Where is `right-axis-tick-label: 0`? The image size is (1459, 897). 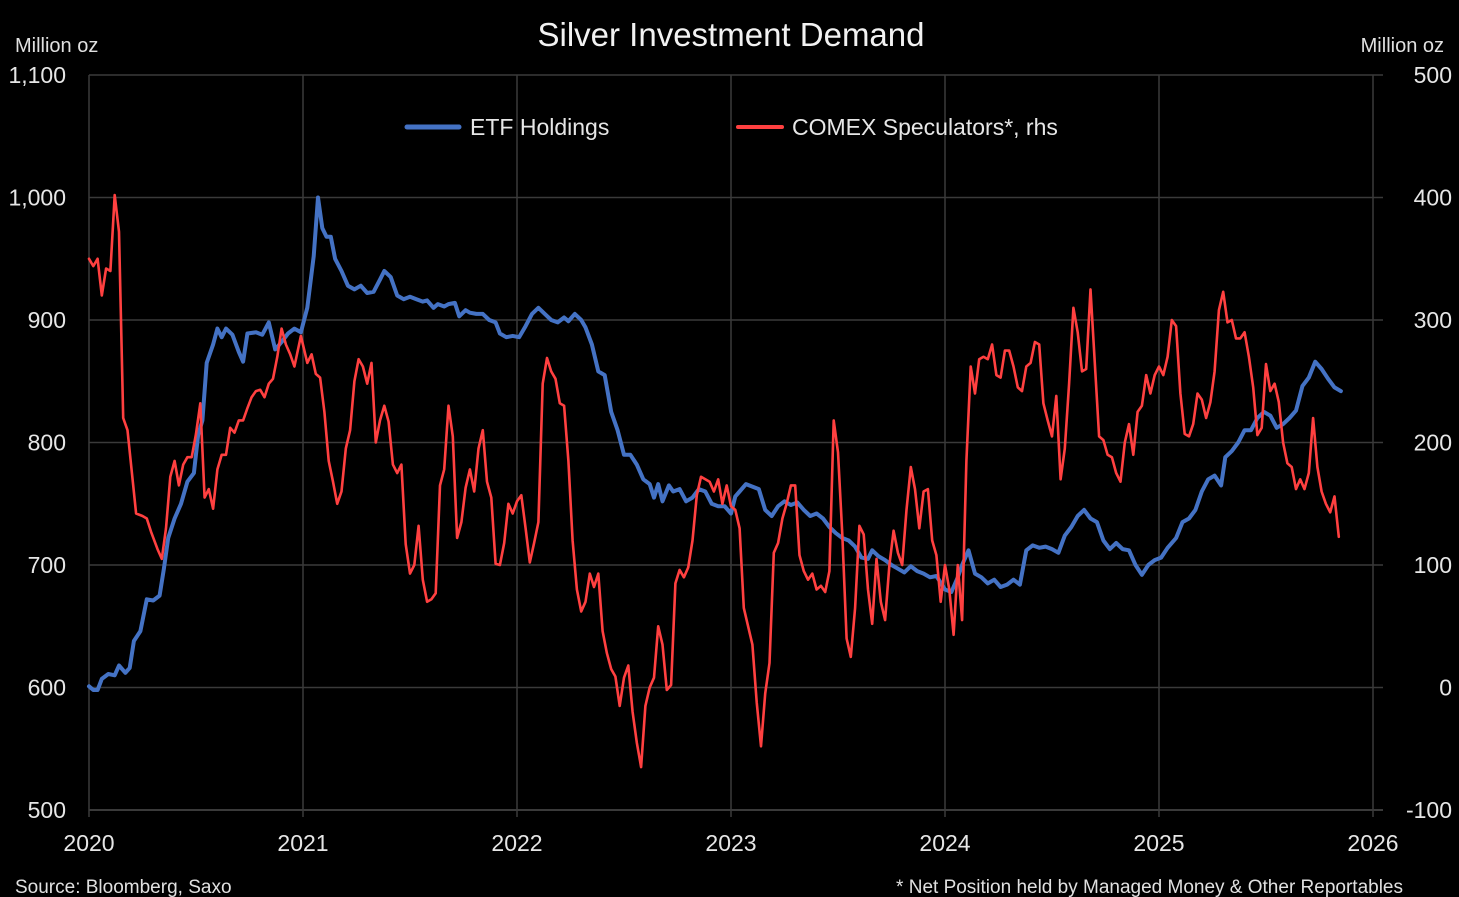
right-axis-tick-label: 0 is located at coordinates (1445, 688).